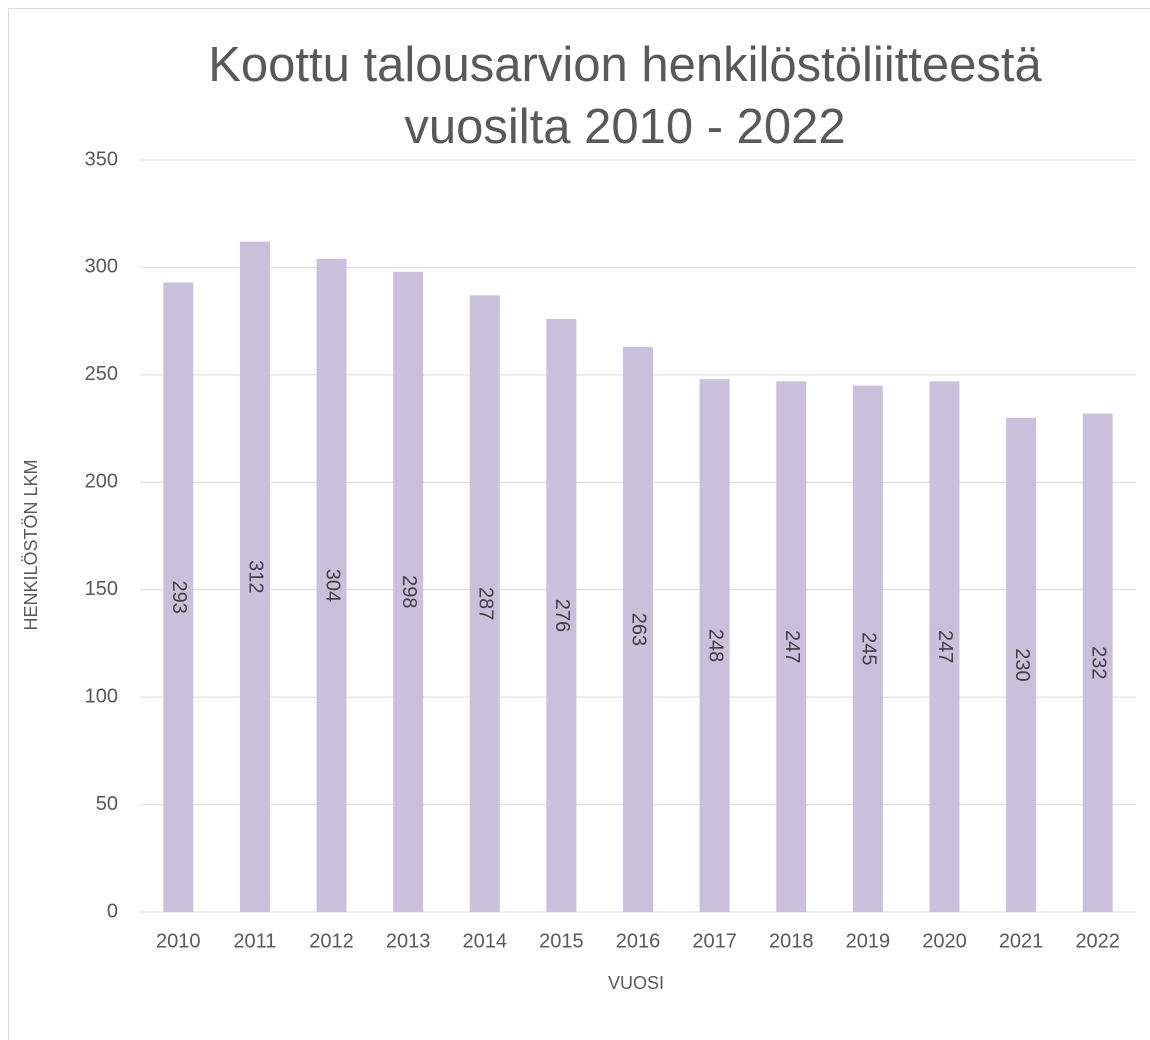 This screenshot has width=1150, height=1040. I want to click on y-tick-label: 250, so click(101, 374).